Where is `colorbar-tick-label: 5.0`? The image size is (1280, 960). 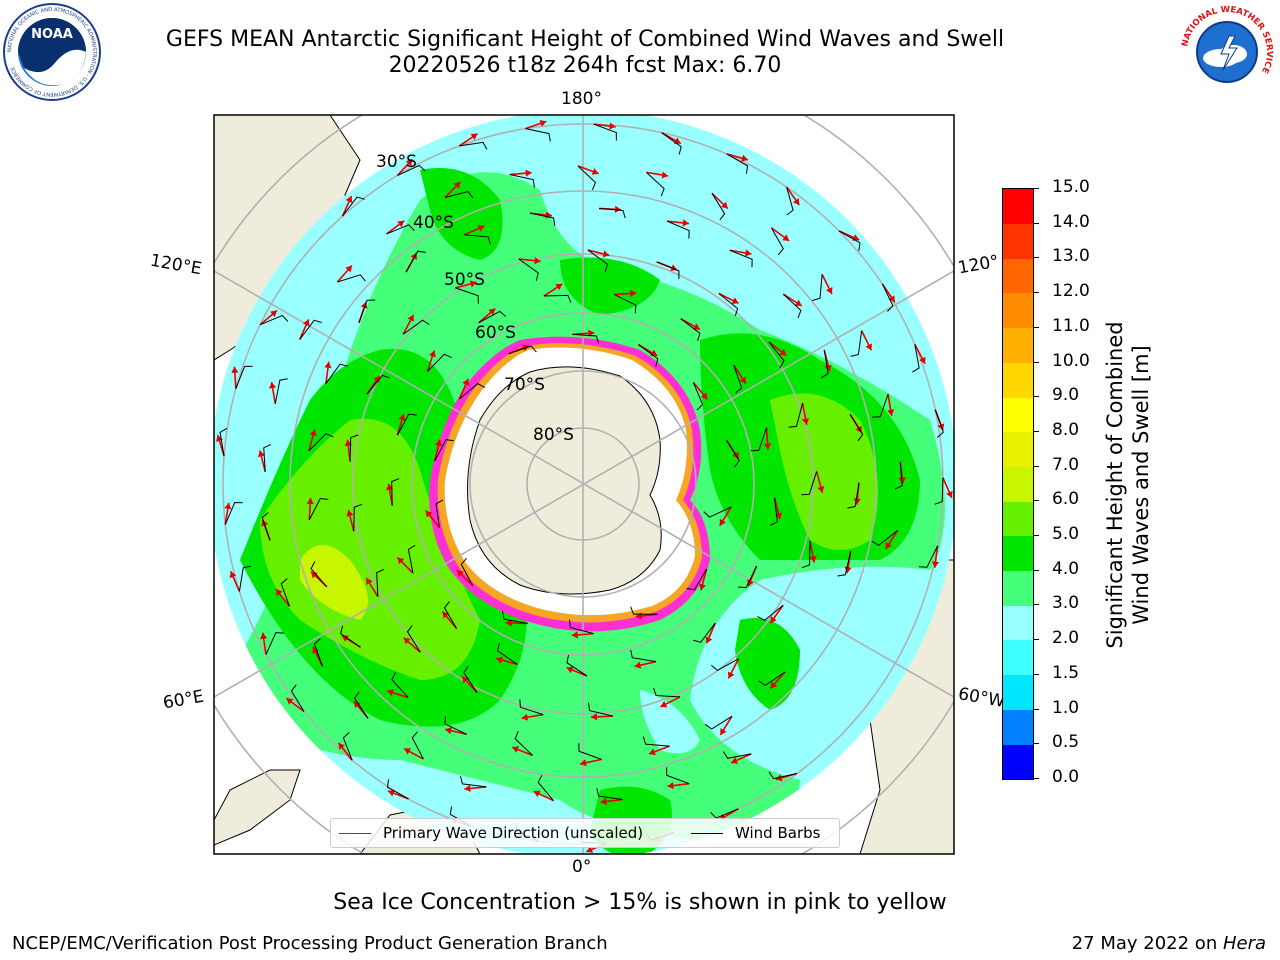
colorbar-tick-label: 5.0 is located at coordinates (1066, 534).